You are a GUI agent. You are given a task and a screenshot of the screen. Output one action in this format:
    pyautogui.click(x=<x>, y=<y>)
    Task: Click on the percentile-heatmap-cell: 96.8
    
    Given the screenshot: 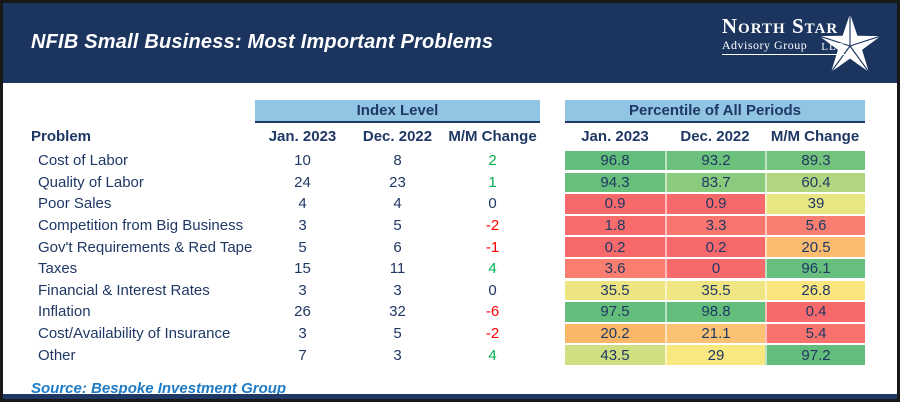 What is the action you would take?
    pyautogui.click(x=615, y=161)
    